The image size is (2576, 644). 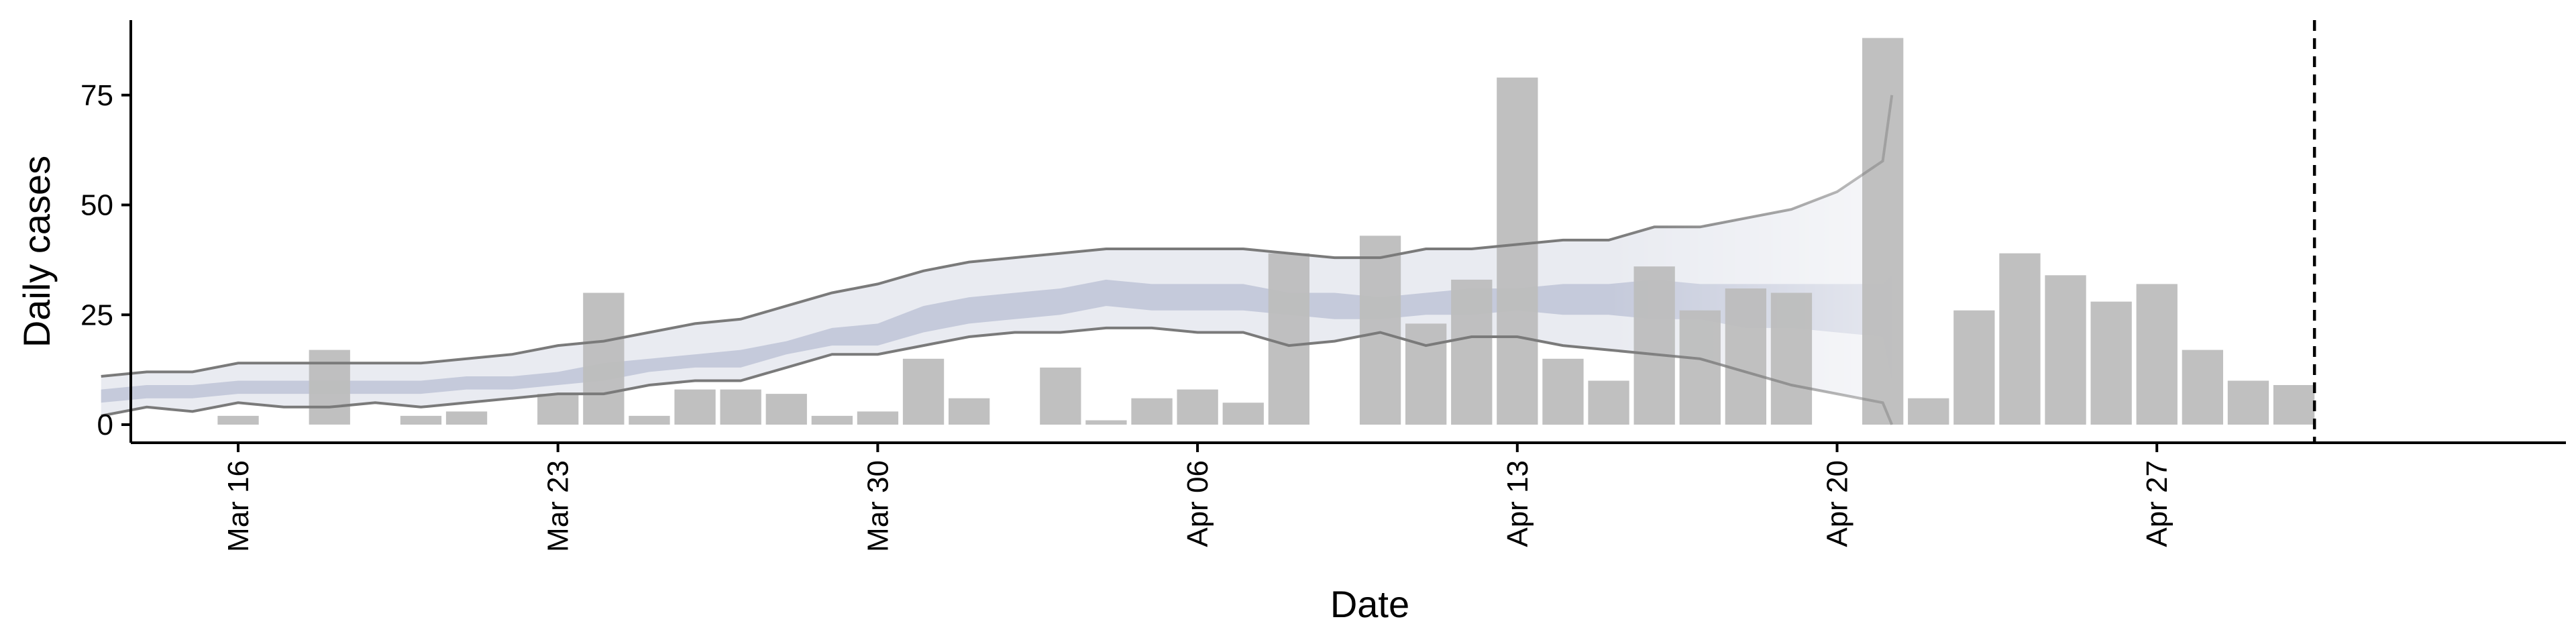 What do you see at coordinates (877, 506) in the screenshot?
I see `x-tick-label-2020-03-30: Mar 30` at bounding box center [877, 506].